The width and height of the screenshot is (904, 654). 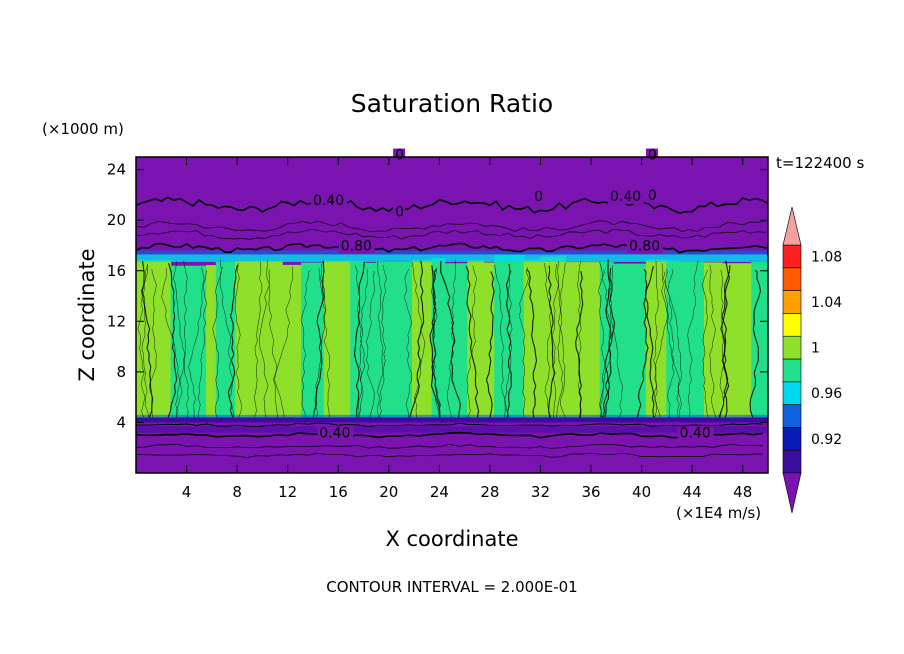 I want to click on cloud-top-edge, so click(x=452, y=252).